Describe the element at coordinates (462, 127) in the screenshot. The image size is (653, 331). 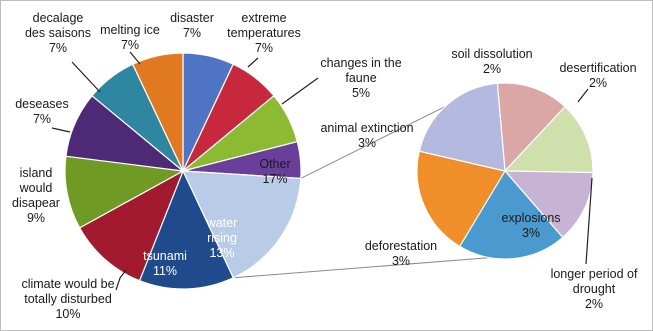
I see `secondary-slice-animal-extinction` at that location.